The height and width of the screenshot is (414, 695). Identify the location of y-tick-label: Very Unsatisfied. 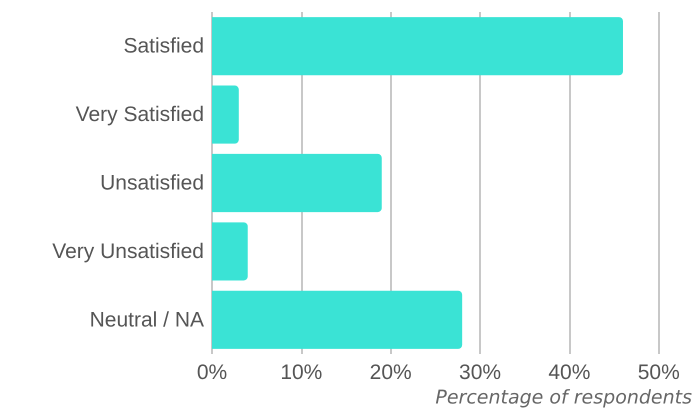
(128, 251).